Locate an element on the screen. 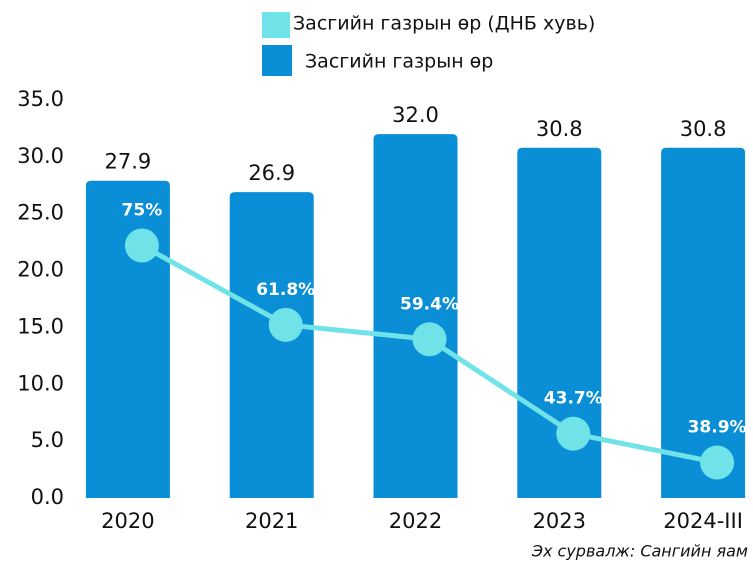  y-tick-label: 15.0 is located at coordinates (40, 326).